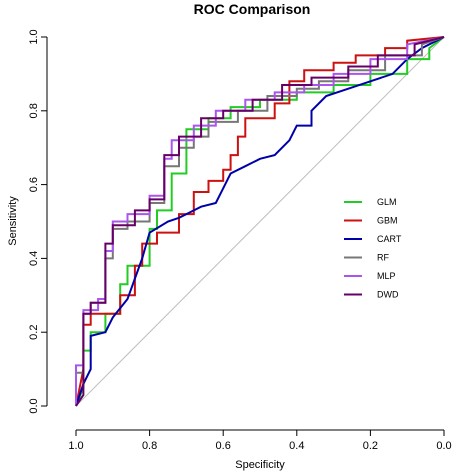  Describe the element at coordinates (34, 332) in the screenshot. I see `y-tick-label: 0.2` at that location.